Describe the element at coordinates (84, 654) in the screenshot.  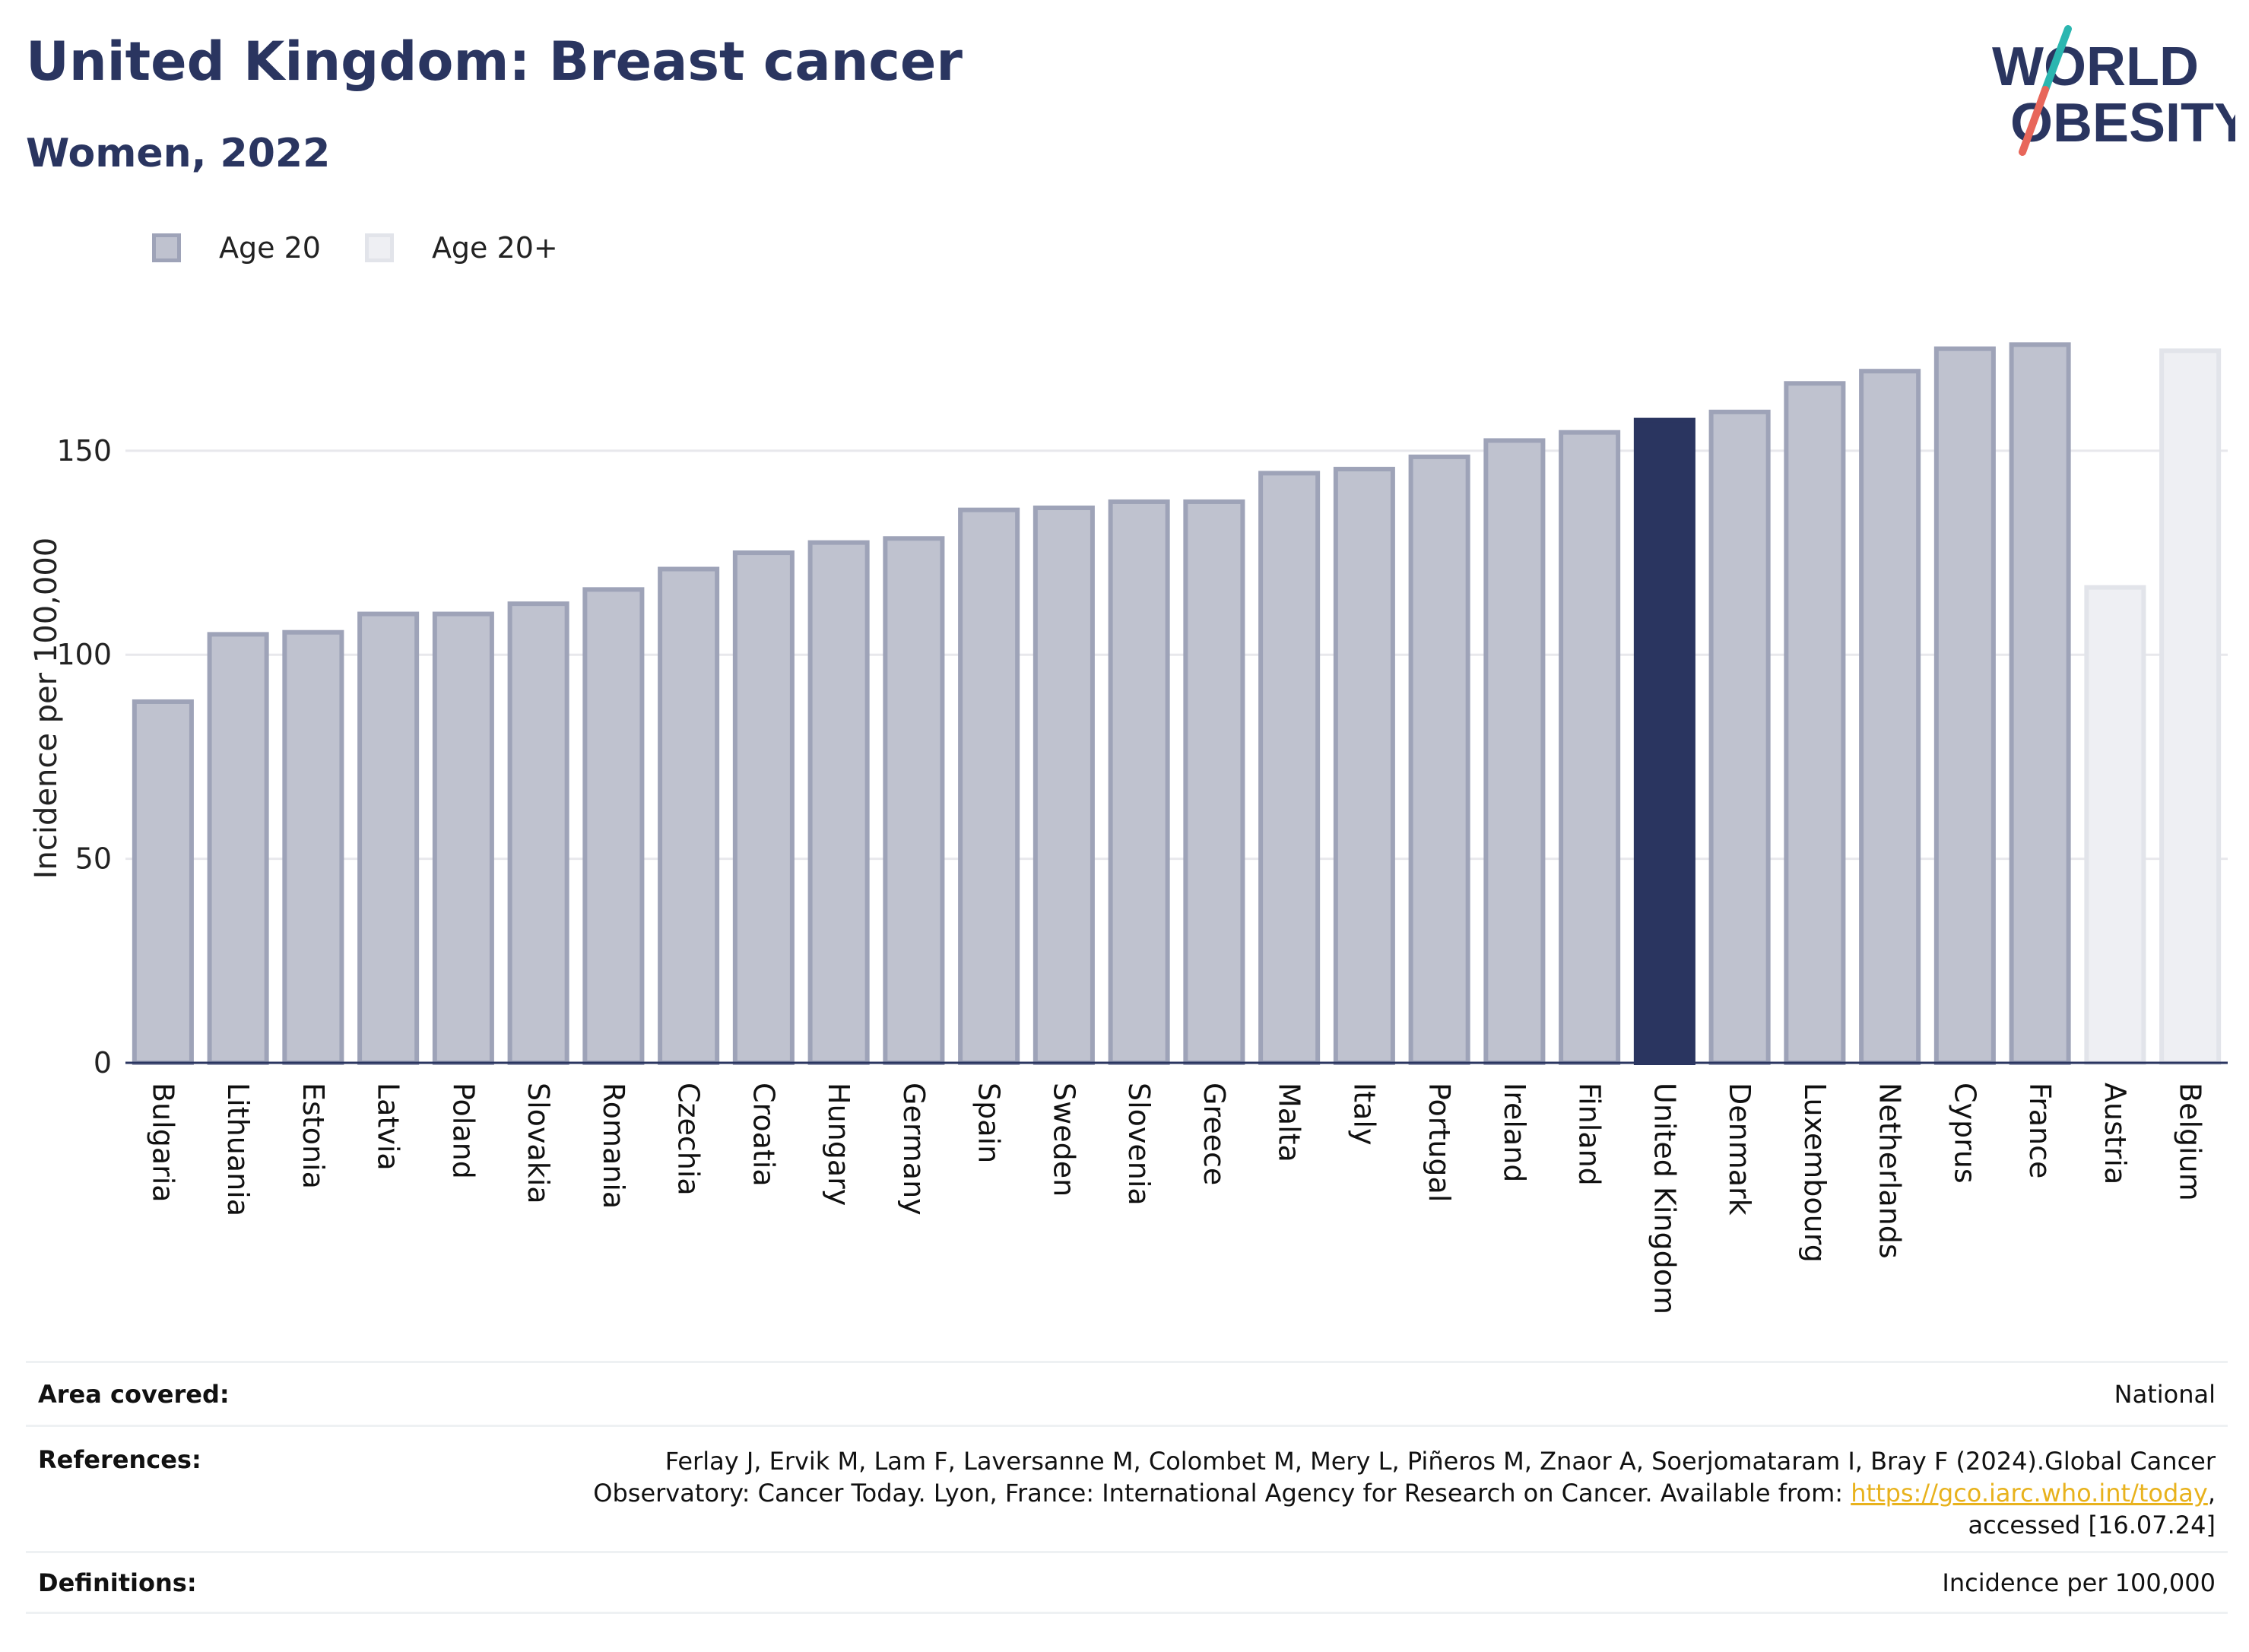
I see `y-tick-label: 100` at that location.